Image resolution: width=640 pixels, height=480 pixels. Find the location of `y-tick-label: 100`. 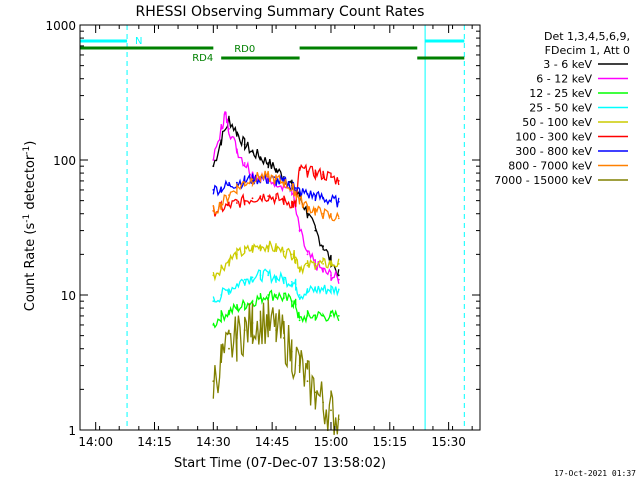

y-tick-label: 100 is located at coordinates (64, 161).